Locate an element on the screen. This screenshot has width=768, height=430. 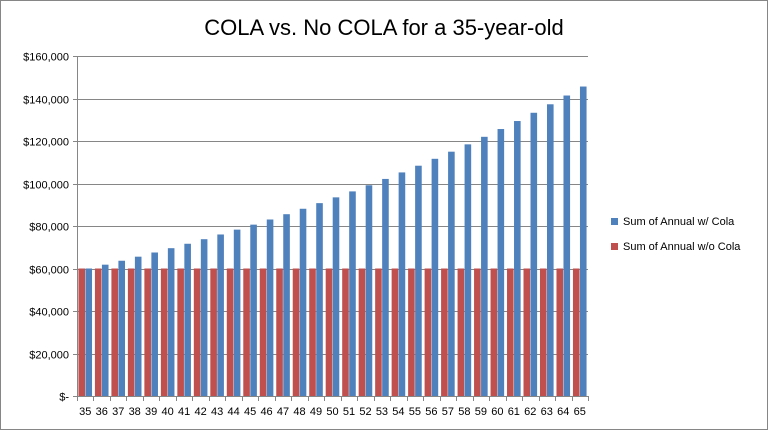
x-tick-label: 55 is located at coordinates (415, 412).